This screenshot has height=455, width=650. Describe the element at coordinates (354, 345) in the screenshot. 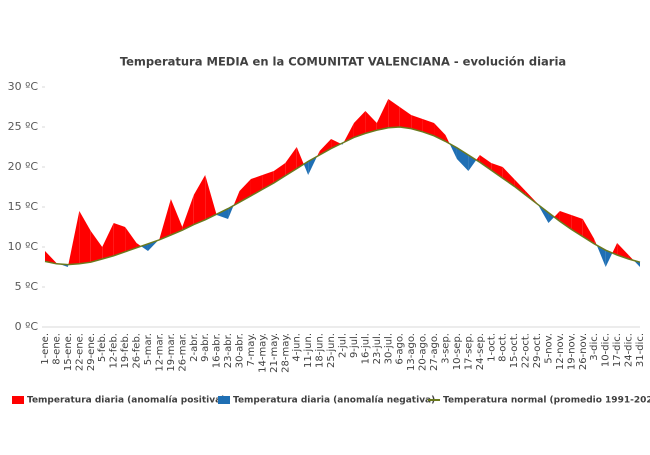

I see `x-tick-label: 9-jul.` at that location.